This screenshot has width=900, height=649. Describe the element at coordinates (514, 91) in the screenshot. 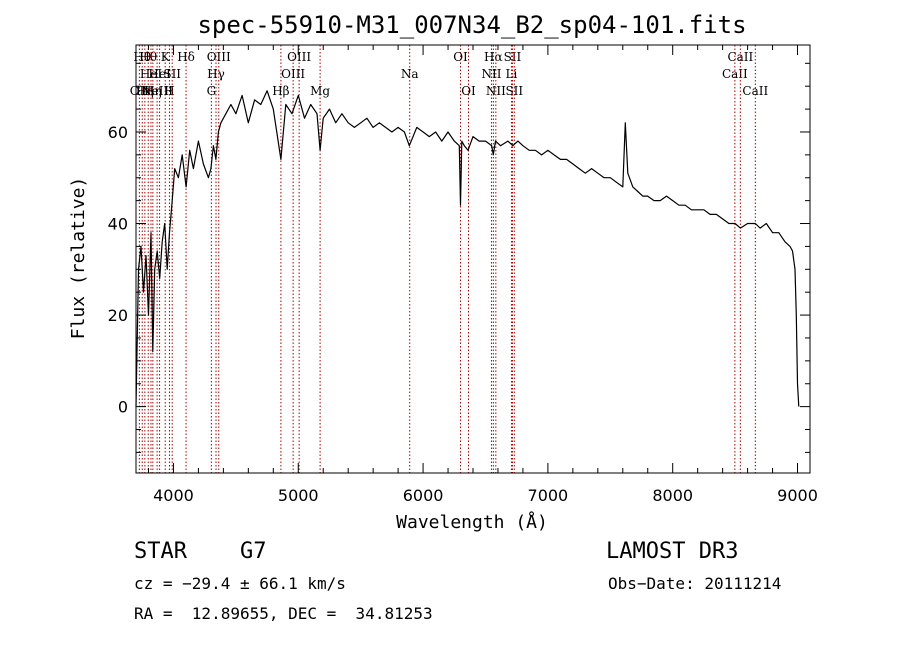

I see `line-label-27: SII` at that location.